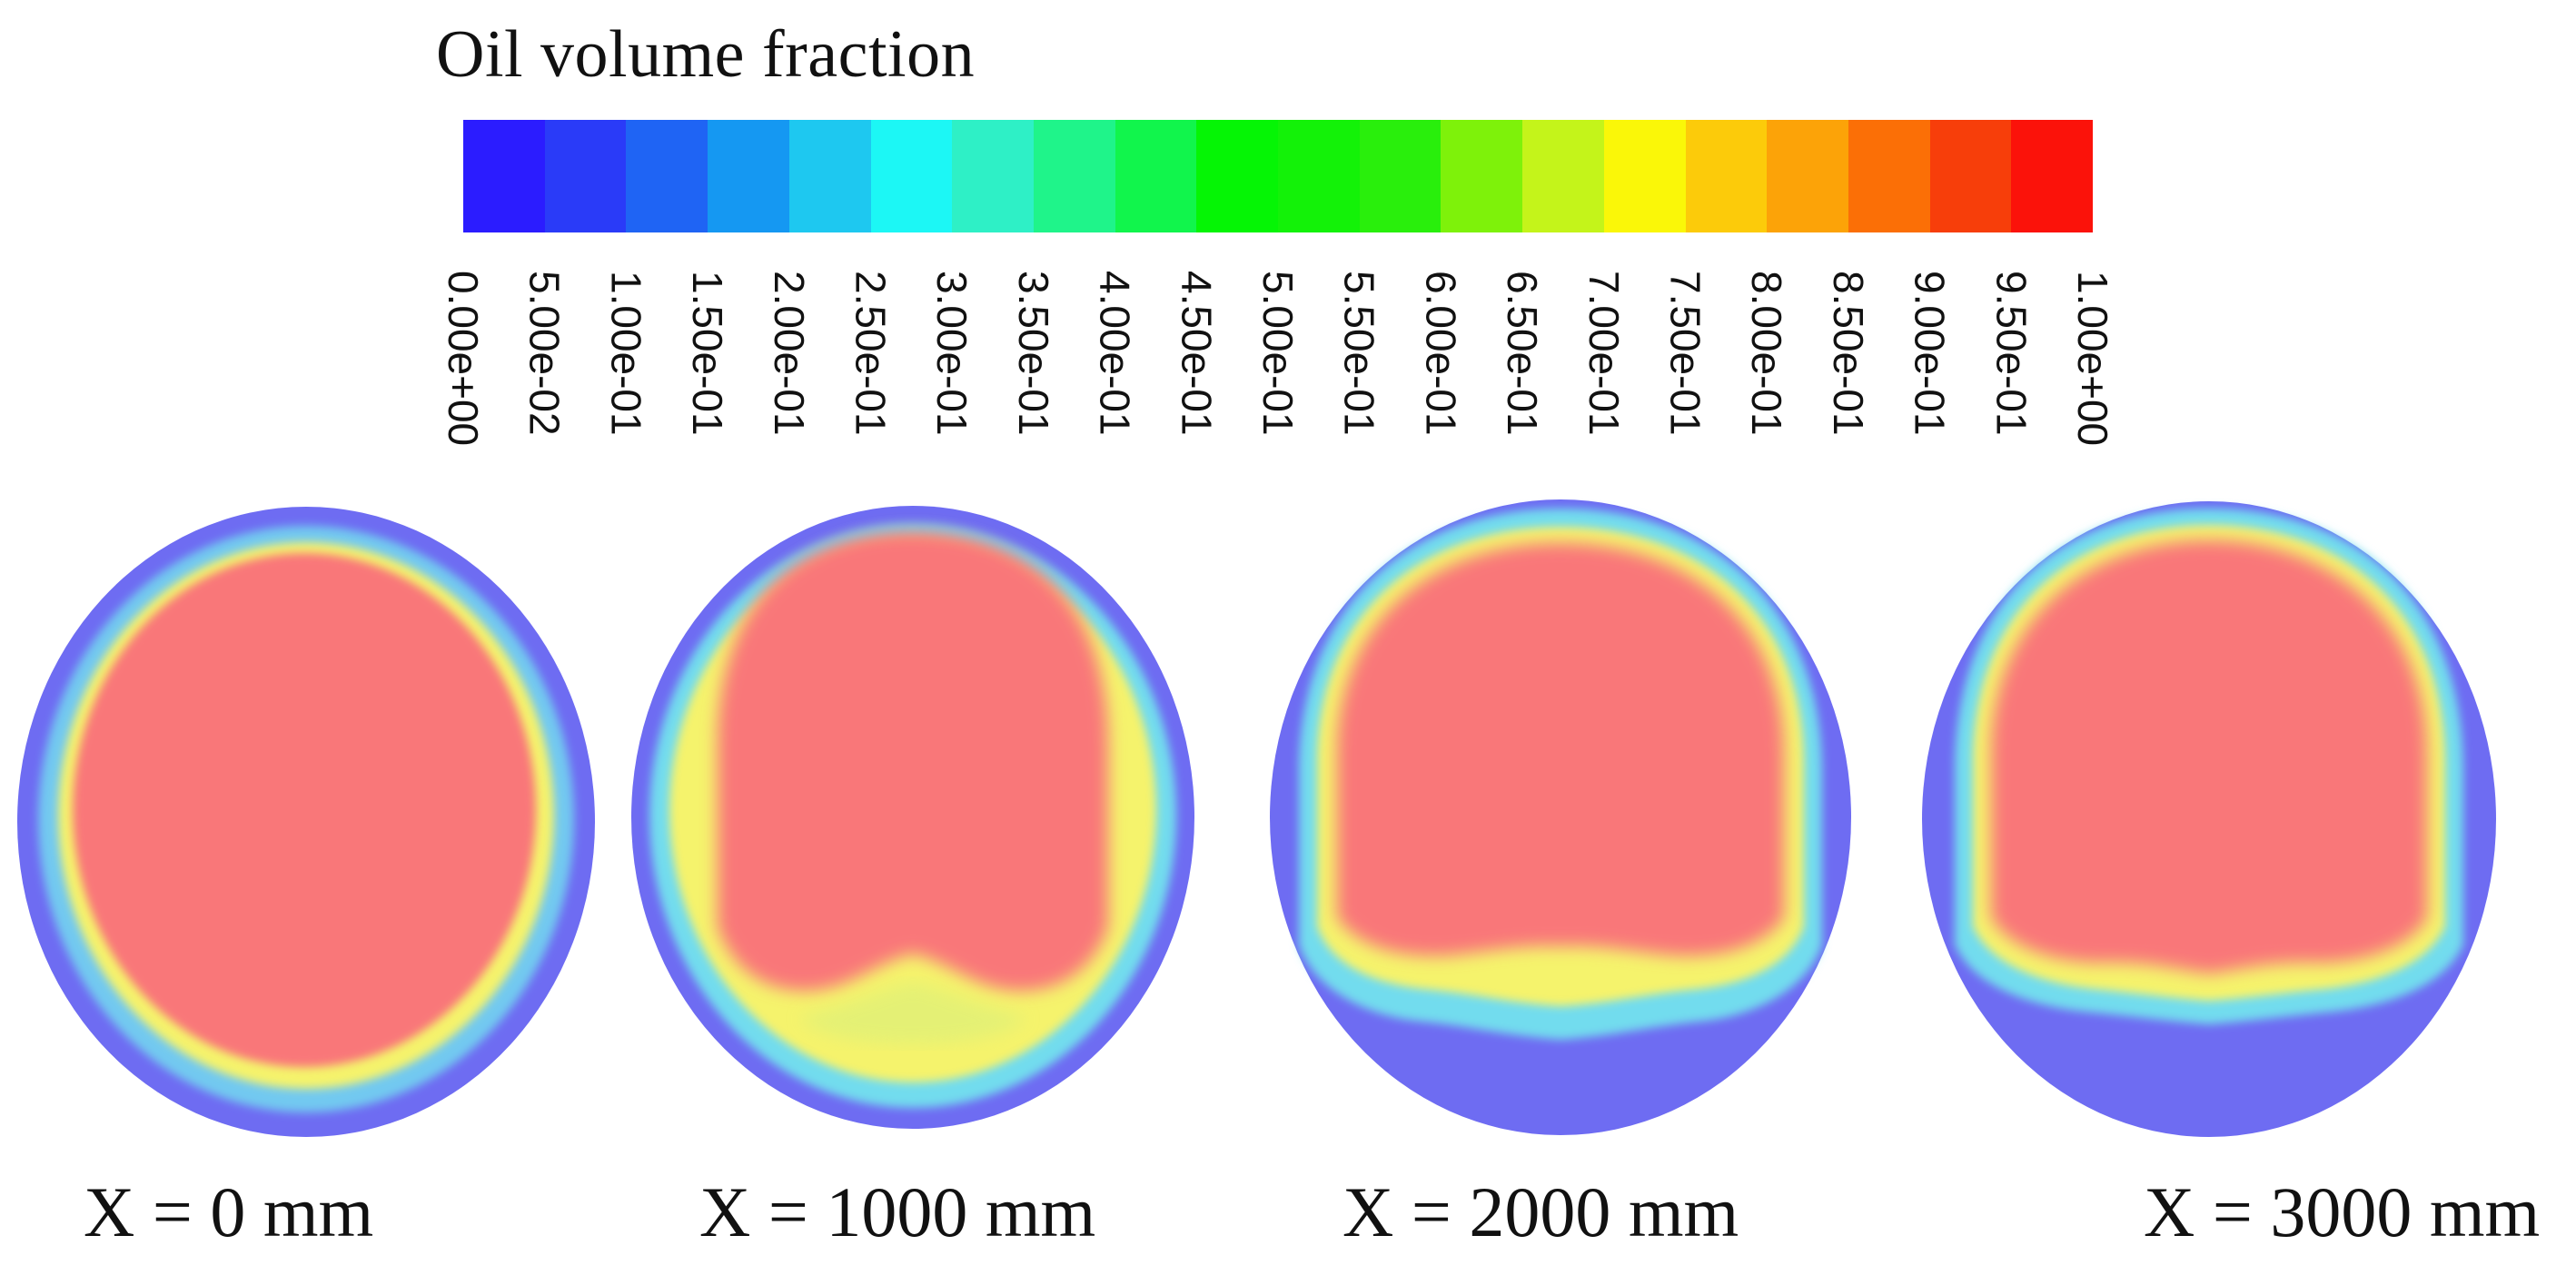 The height and width of the screenshot is (1275, 2576). What do you see at coordinates (1685, 353) in the screenshot?
I see `colorbar-tick-label: 7.50e-01` at bounding box center [1685, 353].